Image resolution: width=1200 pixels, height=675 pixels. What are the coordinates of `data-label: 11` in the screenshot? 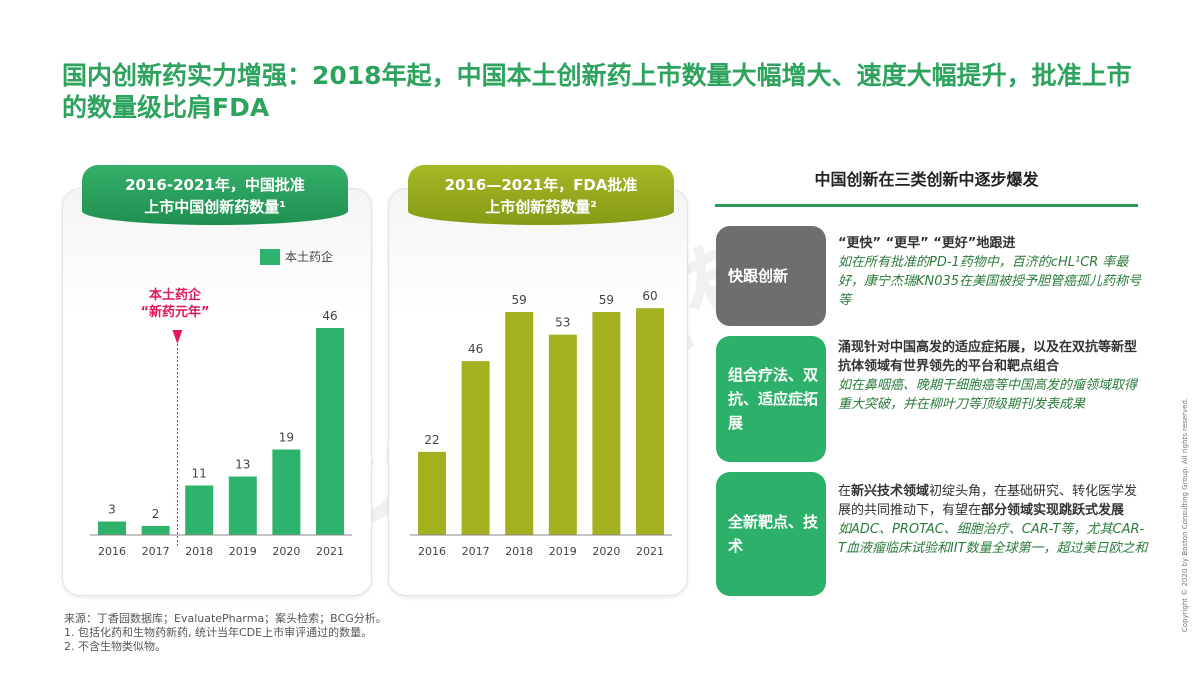 It's located at (199, 474).